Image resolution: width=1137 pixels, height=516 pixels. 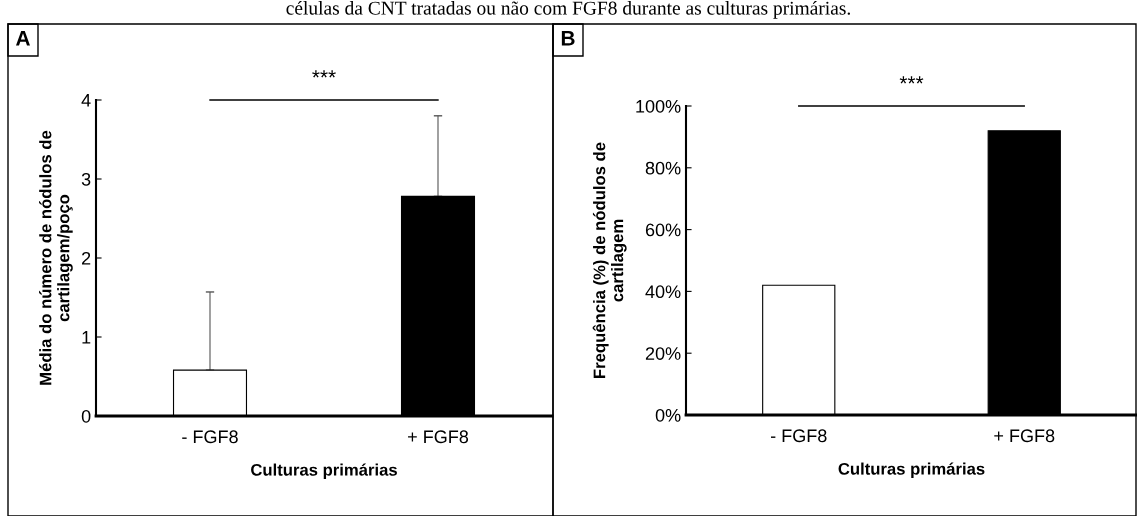 I want to click on y-tick-label: 100%, so click(x=658, y=106).